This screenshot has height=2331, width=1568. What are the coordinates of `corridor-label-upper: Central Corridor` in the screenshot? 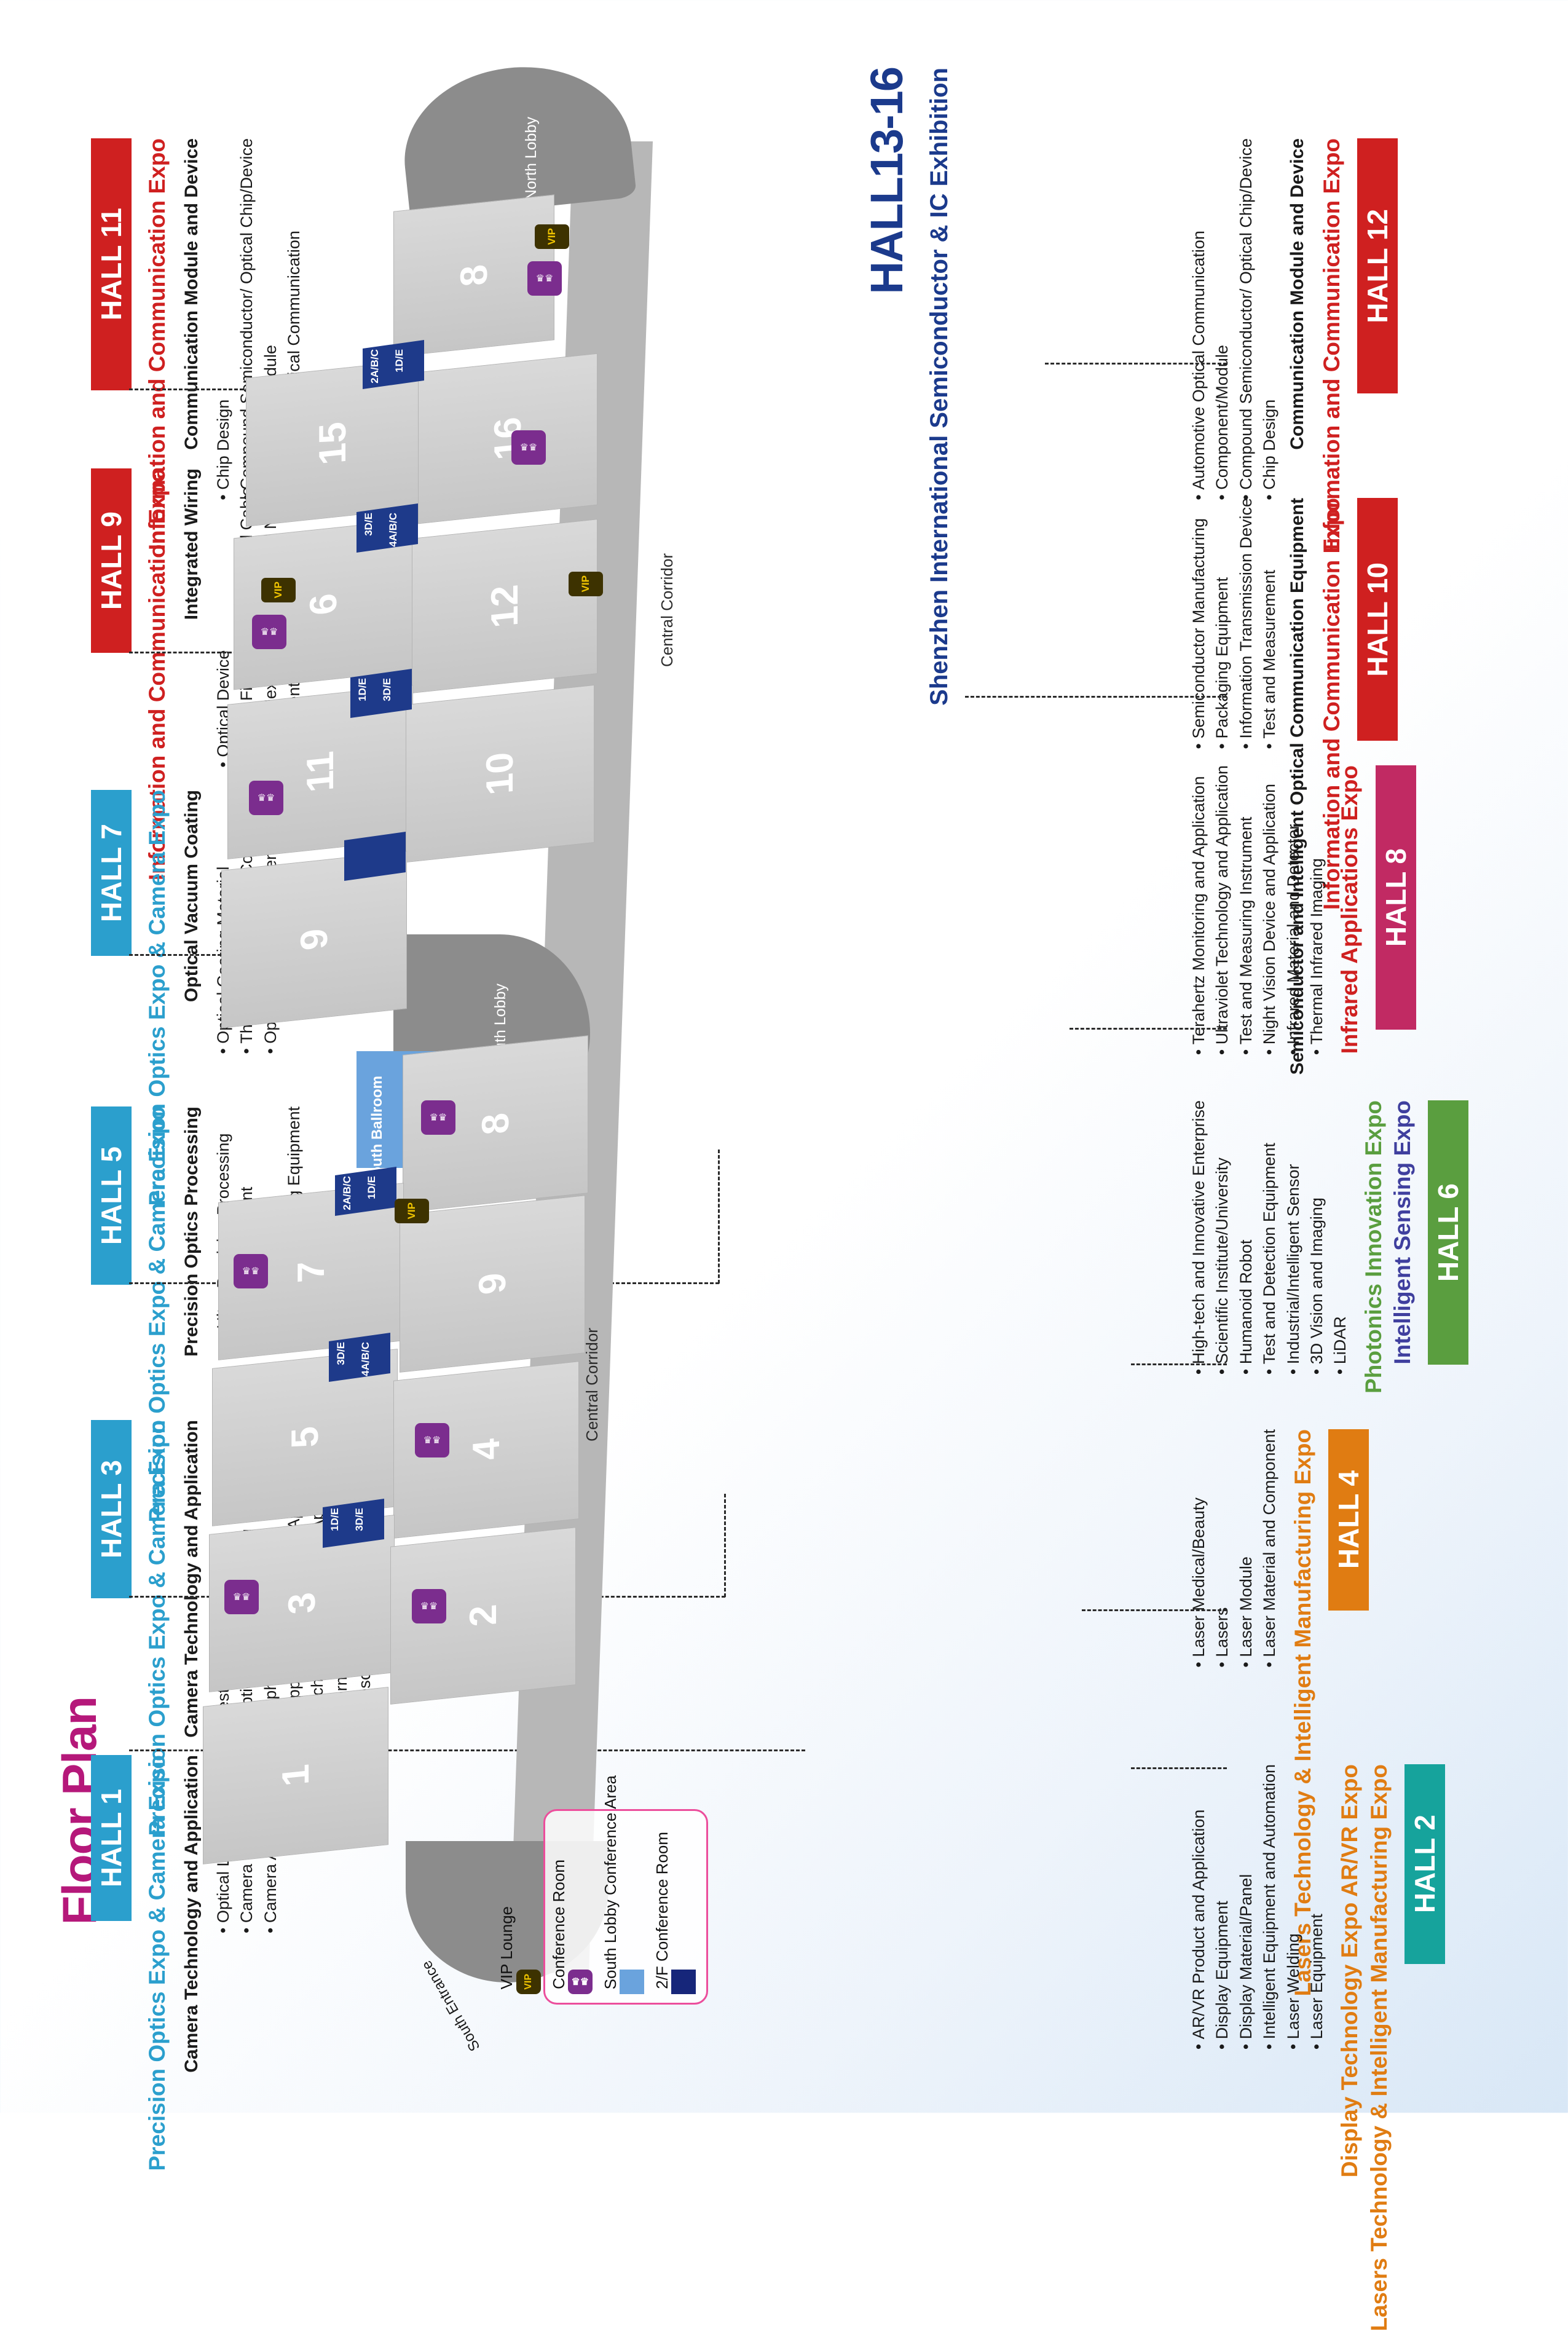 It's located at (667, 610).